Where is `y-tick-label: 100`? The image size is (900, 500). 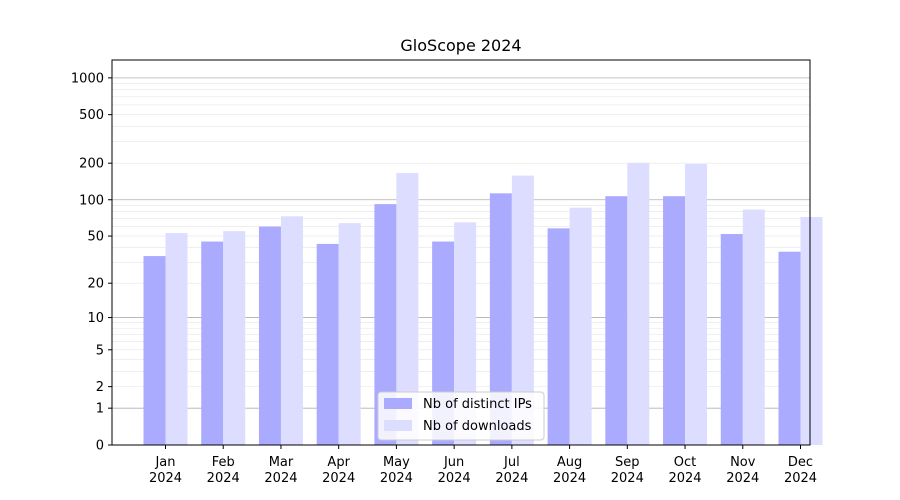
y-tick-label: 100 is located at coordinates (91, 200).